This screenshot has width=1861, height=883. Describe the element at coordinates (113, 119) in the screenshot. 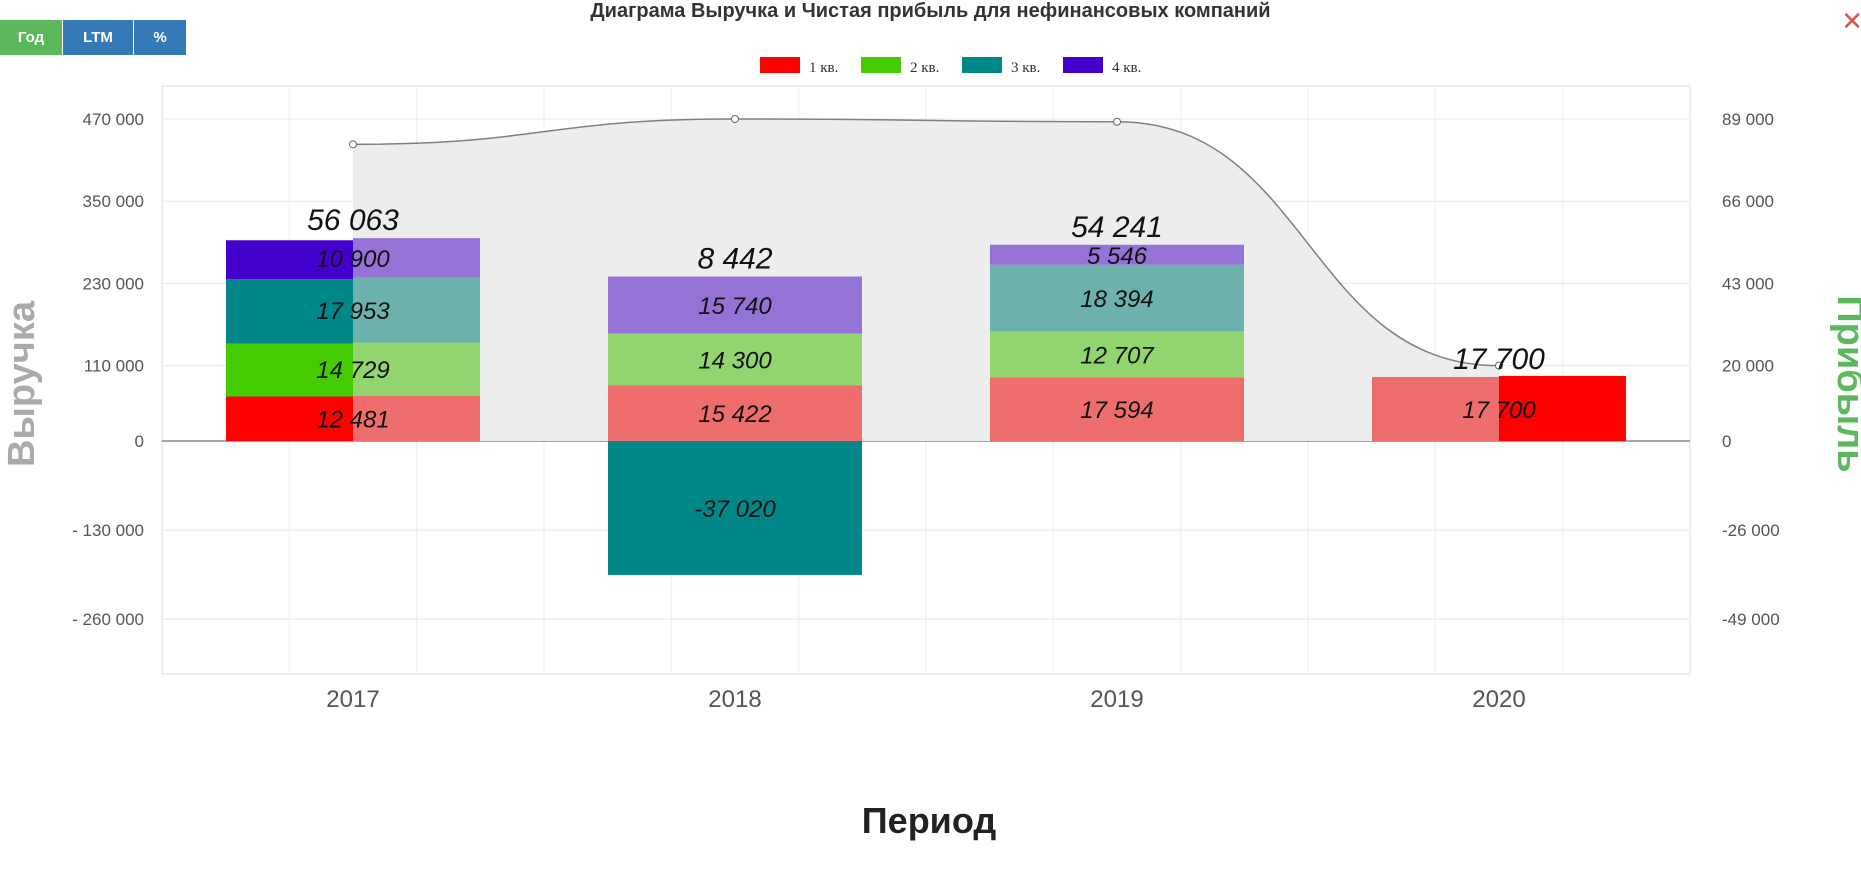

I see `y-tick-label: 470 000` at that location.